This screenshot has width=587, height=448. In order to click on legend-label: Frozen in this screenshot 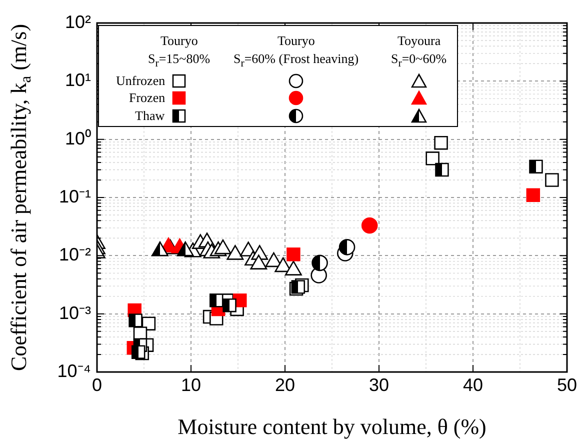, I will do `click(147, 97)`.